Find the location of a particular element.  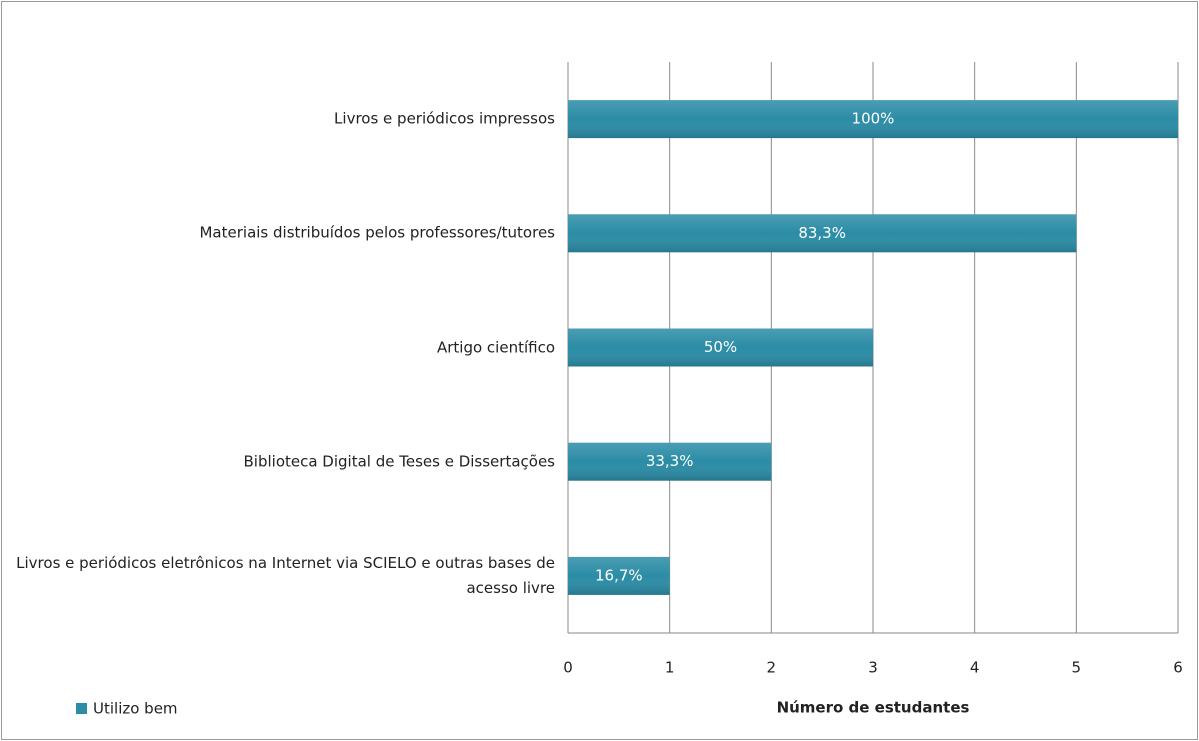

x-tick-label: 4 is located at coordinates (975, 668).